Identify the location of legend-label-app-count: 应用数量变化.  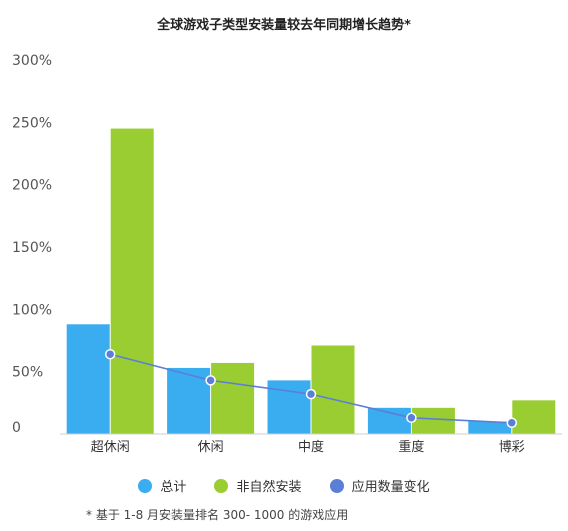
(390, 487).